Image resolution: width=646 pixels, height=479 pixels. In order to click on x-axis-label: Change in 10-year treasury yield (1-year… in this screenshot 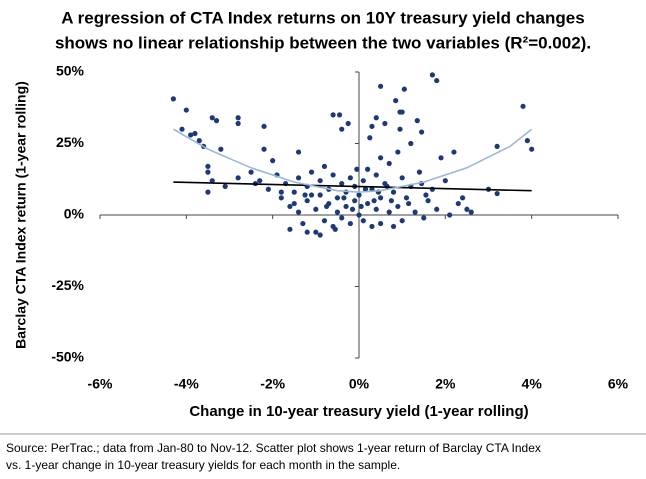, I will do `click(358, 411)`.